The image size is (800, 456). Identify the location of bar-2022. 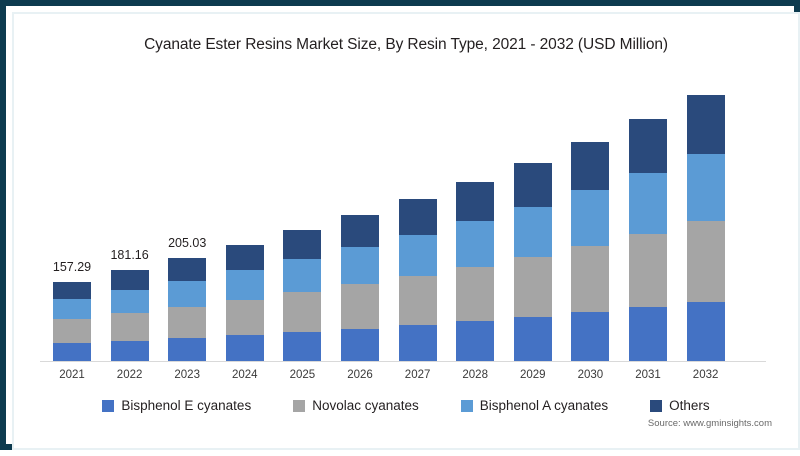
(129, 315).